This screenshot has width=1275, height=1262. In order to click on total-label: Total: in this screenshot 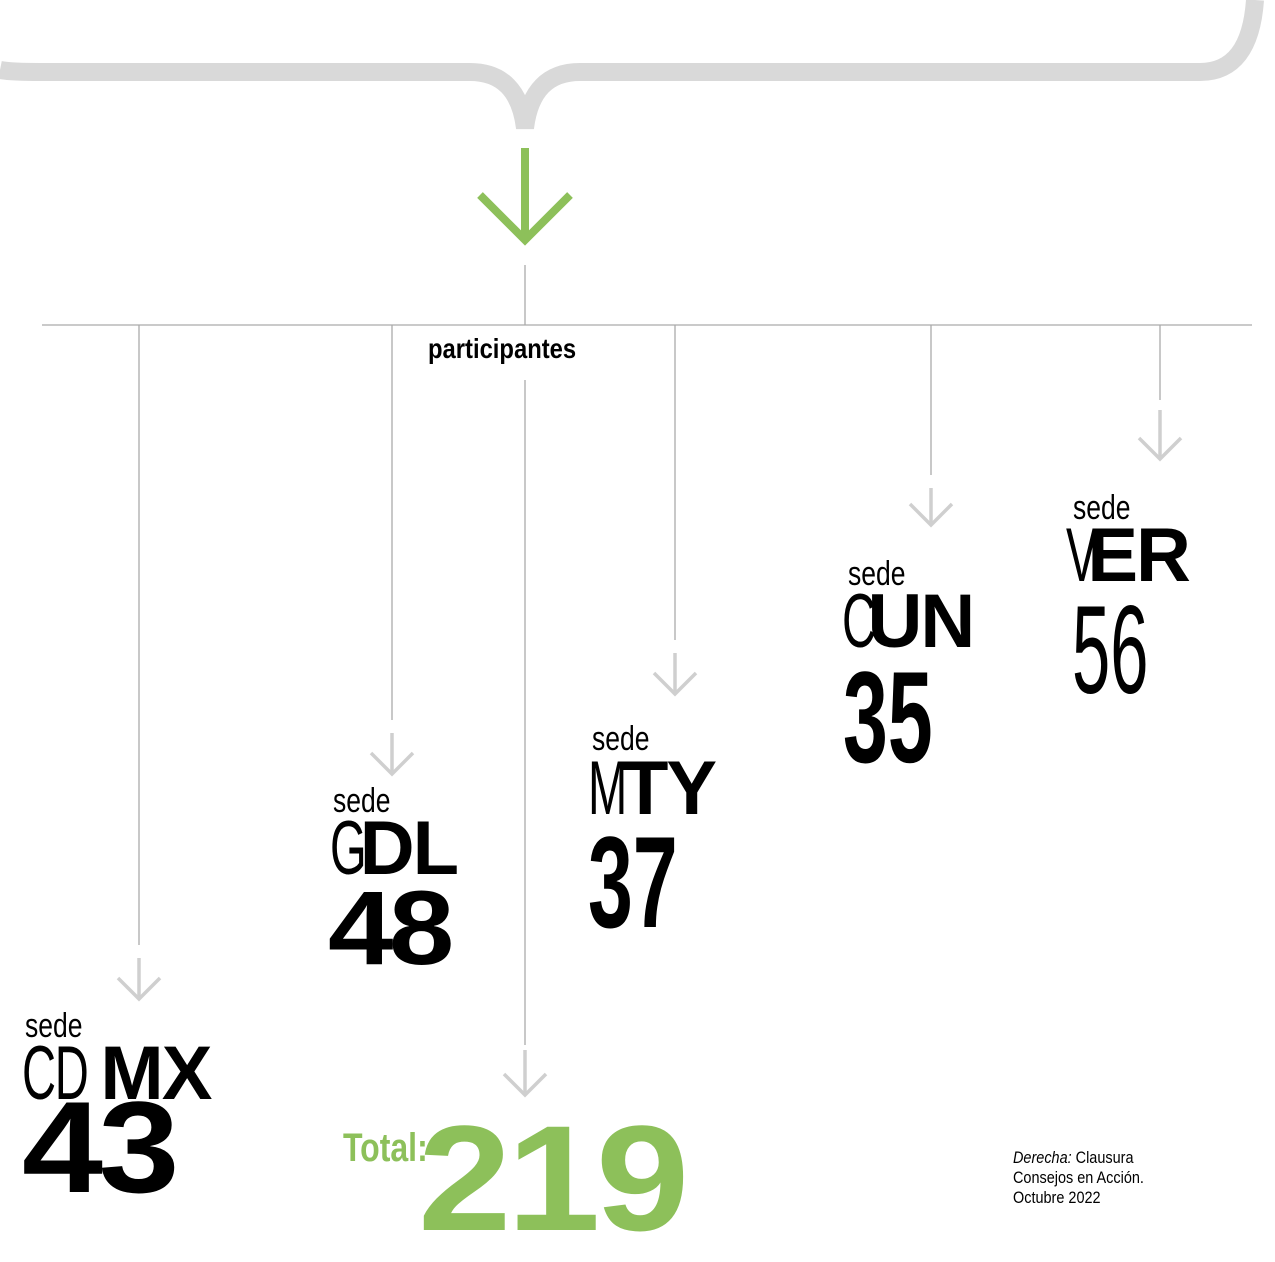, I will do `click(385, 1148)`.